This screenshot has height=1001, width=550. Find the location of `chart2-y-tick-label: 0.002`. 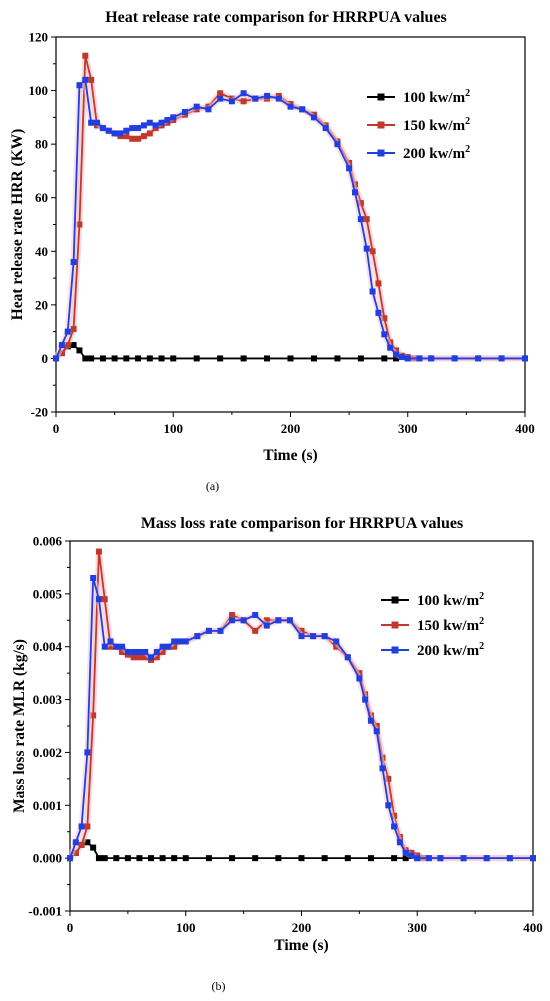

chart2-y-tick-label: 0.002 is located at coordinates (47, 752).